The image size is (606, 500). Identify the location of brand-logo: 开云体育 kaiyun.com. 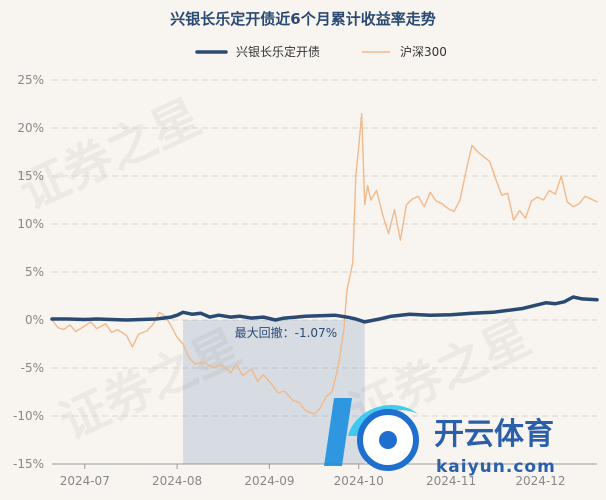
(440, 437).